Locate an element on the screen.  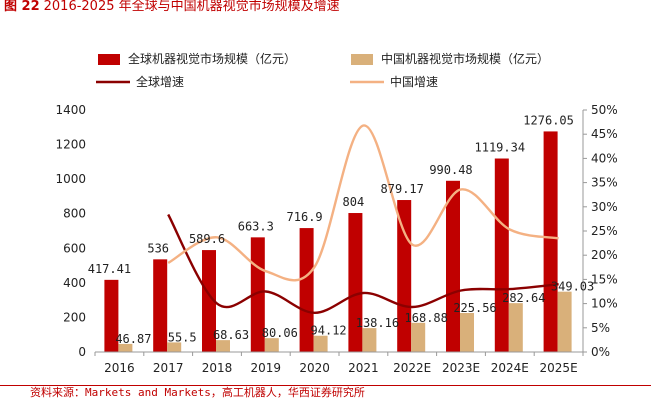
y-left-tick-label: 1400 is located at coordinates (70, 110).